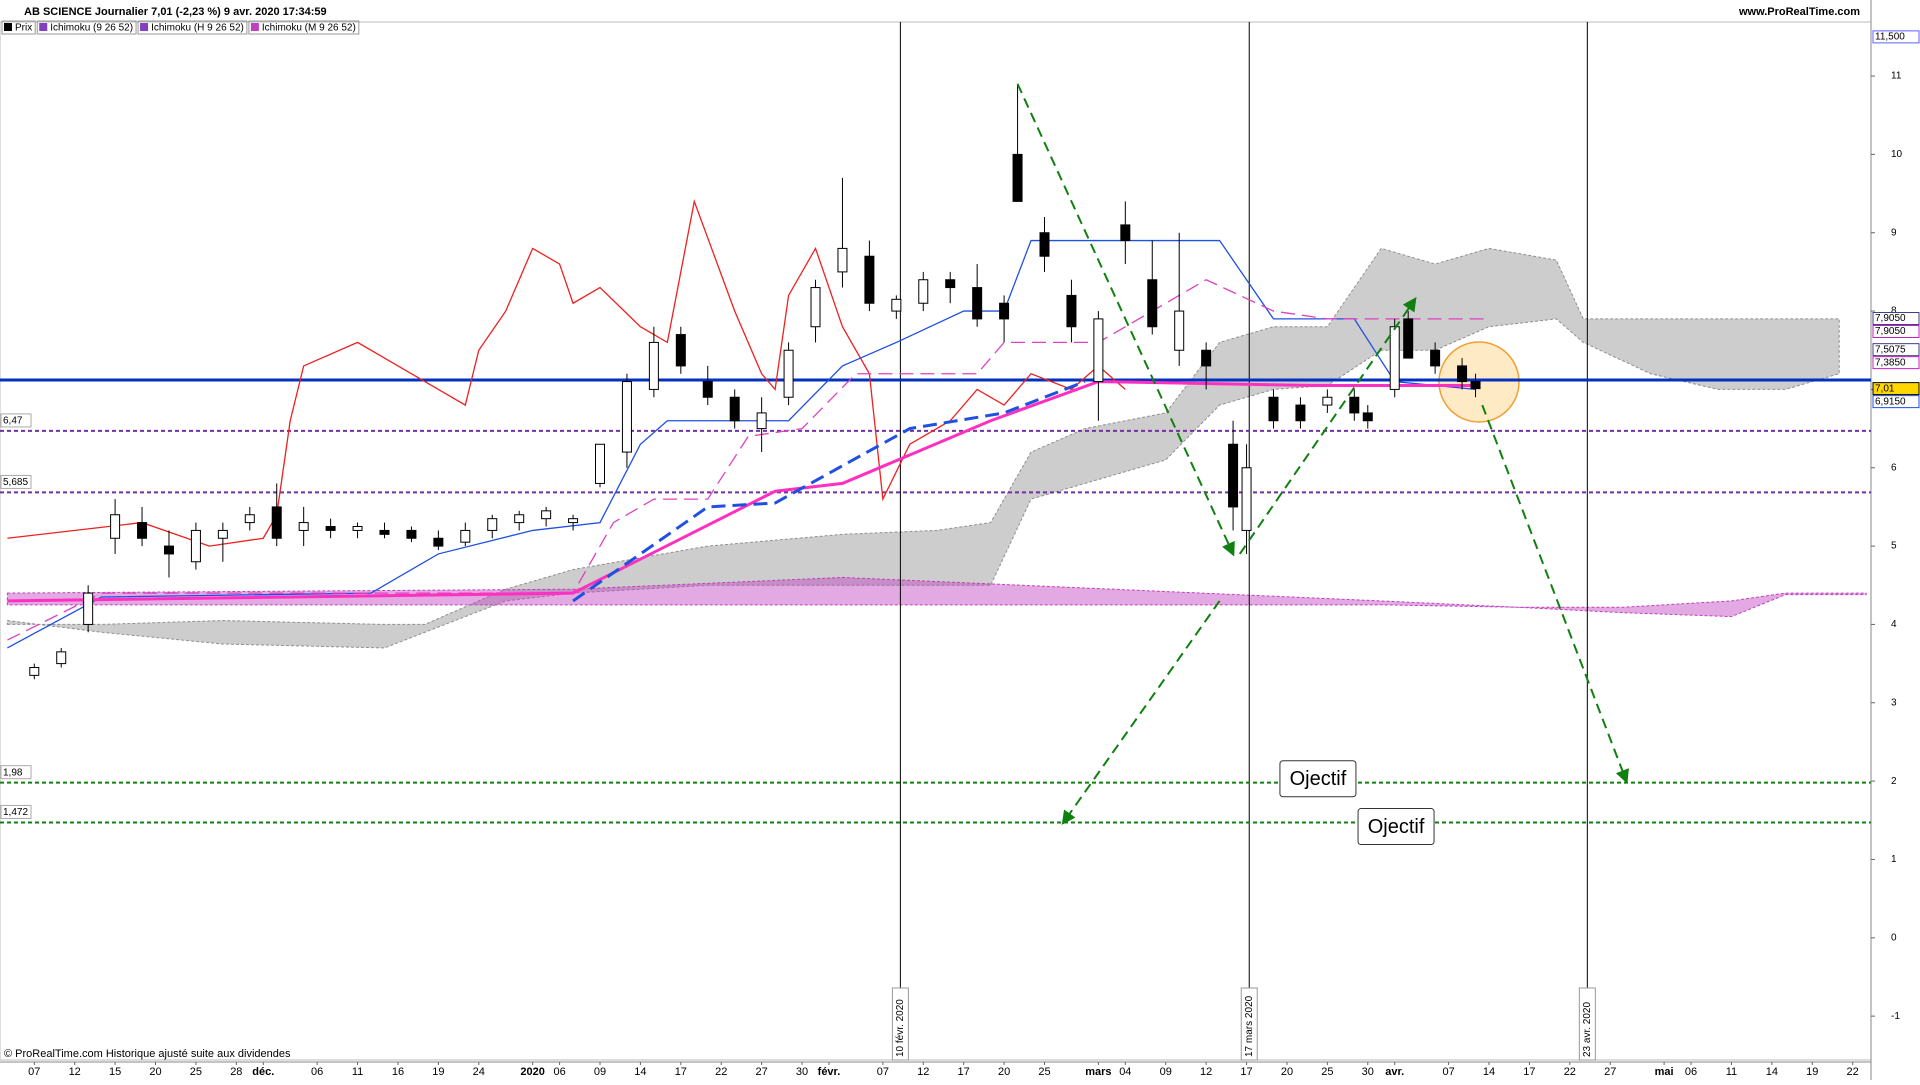 The image size is (1920, 1085). What do you see at coordinates (263, 1072) in the screenshot?
I see `x-tick-label: déc.` at bounding box center [263, 1072].